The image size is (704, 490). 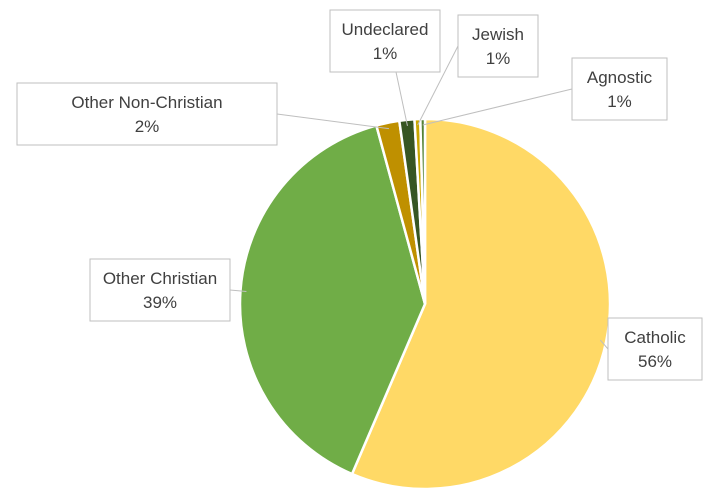 I want to click on leader-line-other-non-christian, so click(x=333, y=121).